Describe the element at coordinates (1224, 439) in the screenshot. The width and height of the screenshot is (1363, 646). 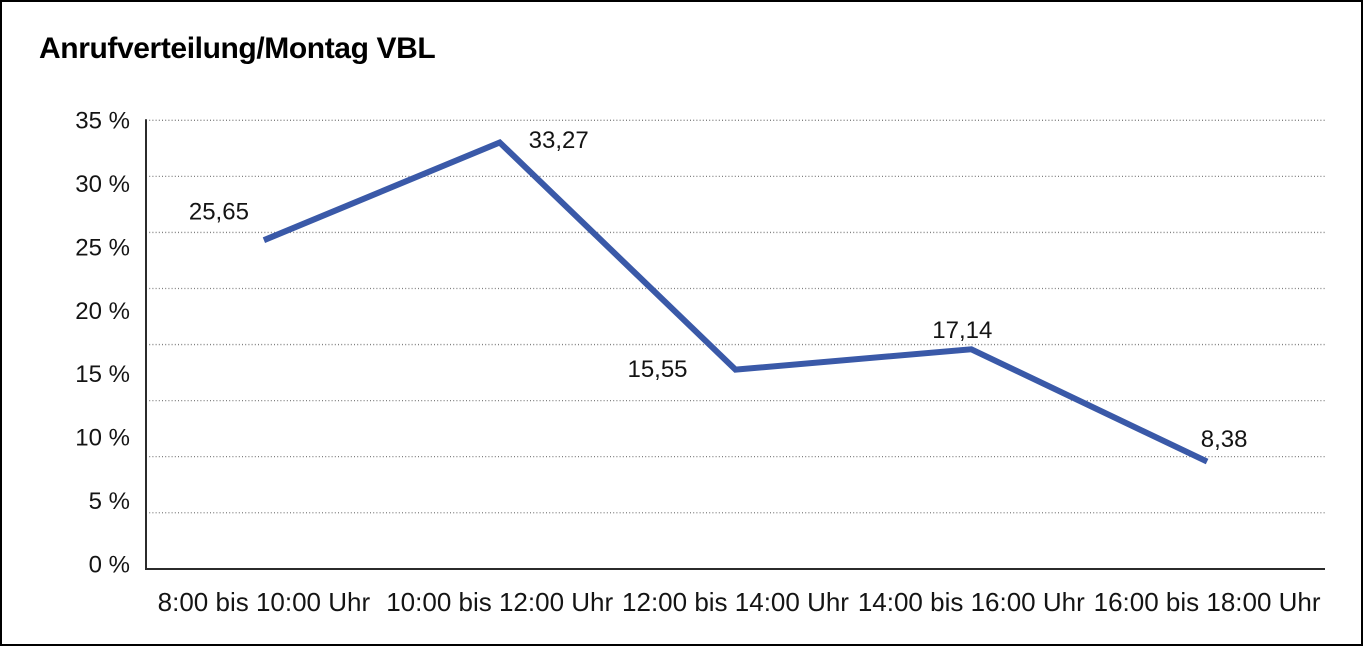
I see `data-point-label: 8,38` at that location.